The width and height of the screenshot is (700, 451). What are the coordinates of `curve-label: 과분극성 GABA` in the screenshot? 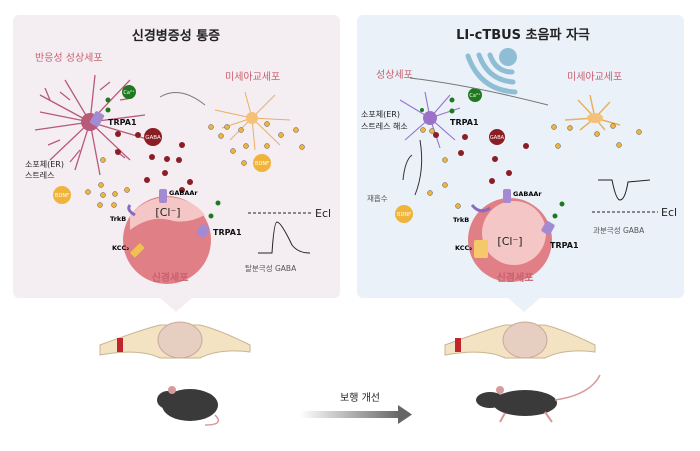 It's located at (619, 230).